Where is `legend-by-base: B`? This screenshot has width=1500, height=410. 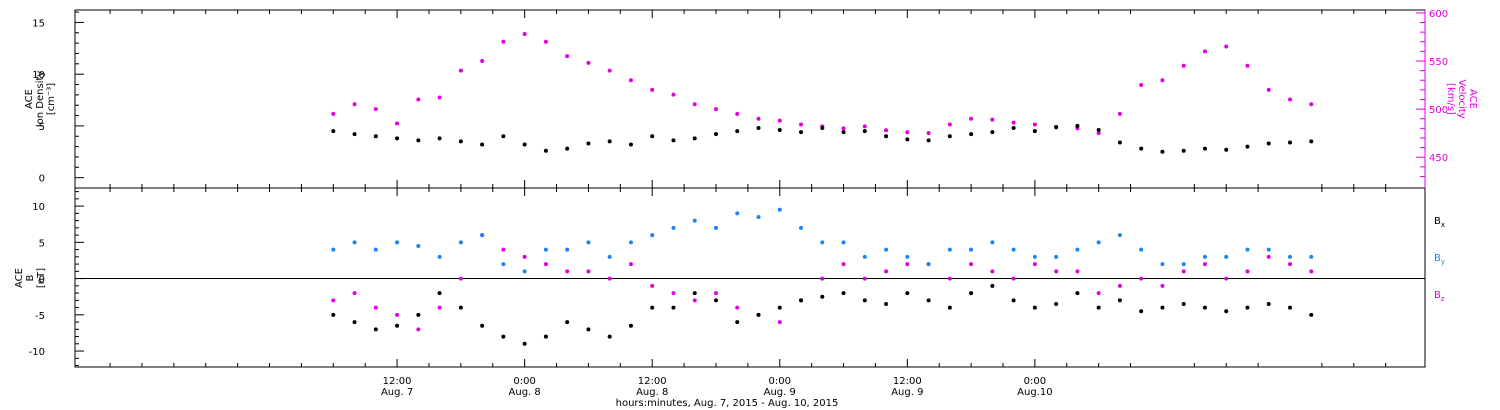 legend-by-base: B is located at coordinates (1437, 258).